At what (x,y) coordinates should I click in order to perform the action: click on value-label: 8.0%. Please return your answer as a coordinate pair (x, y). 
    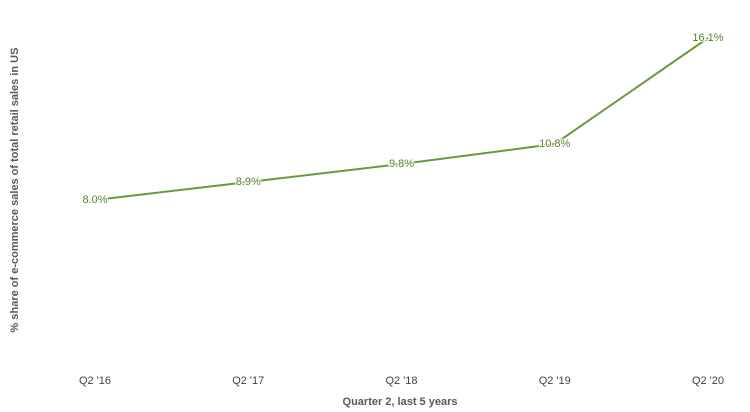
    Looking at the image, I should click on (94, 200).